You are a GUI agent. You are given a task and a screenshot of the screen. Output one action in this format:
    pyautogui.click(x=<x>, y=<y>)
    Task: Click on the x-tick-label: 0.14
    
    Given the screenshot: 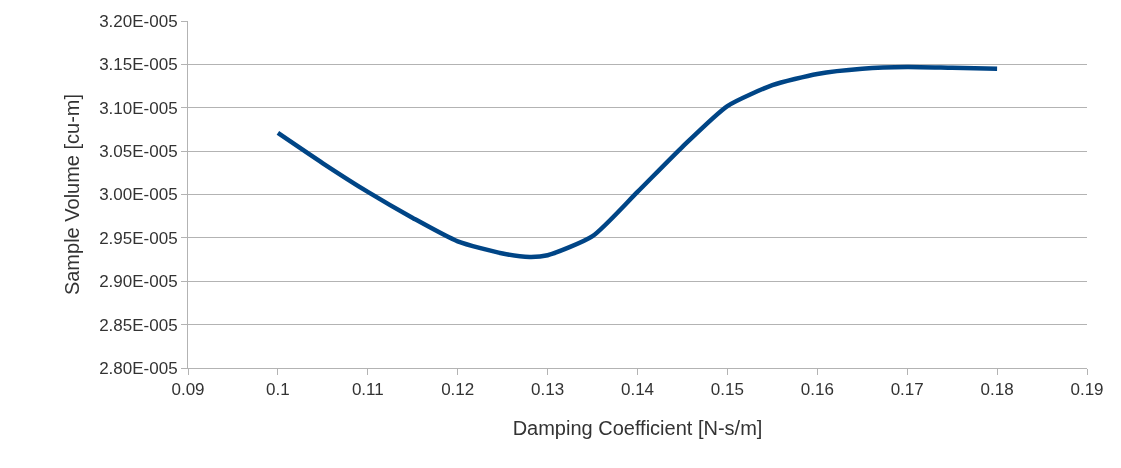 What is the action you would take?
    pyautogui.click(x=637, y=390)
    